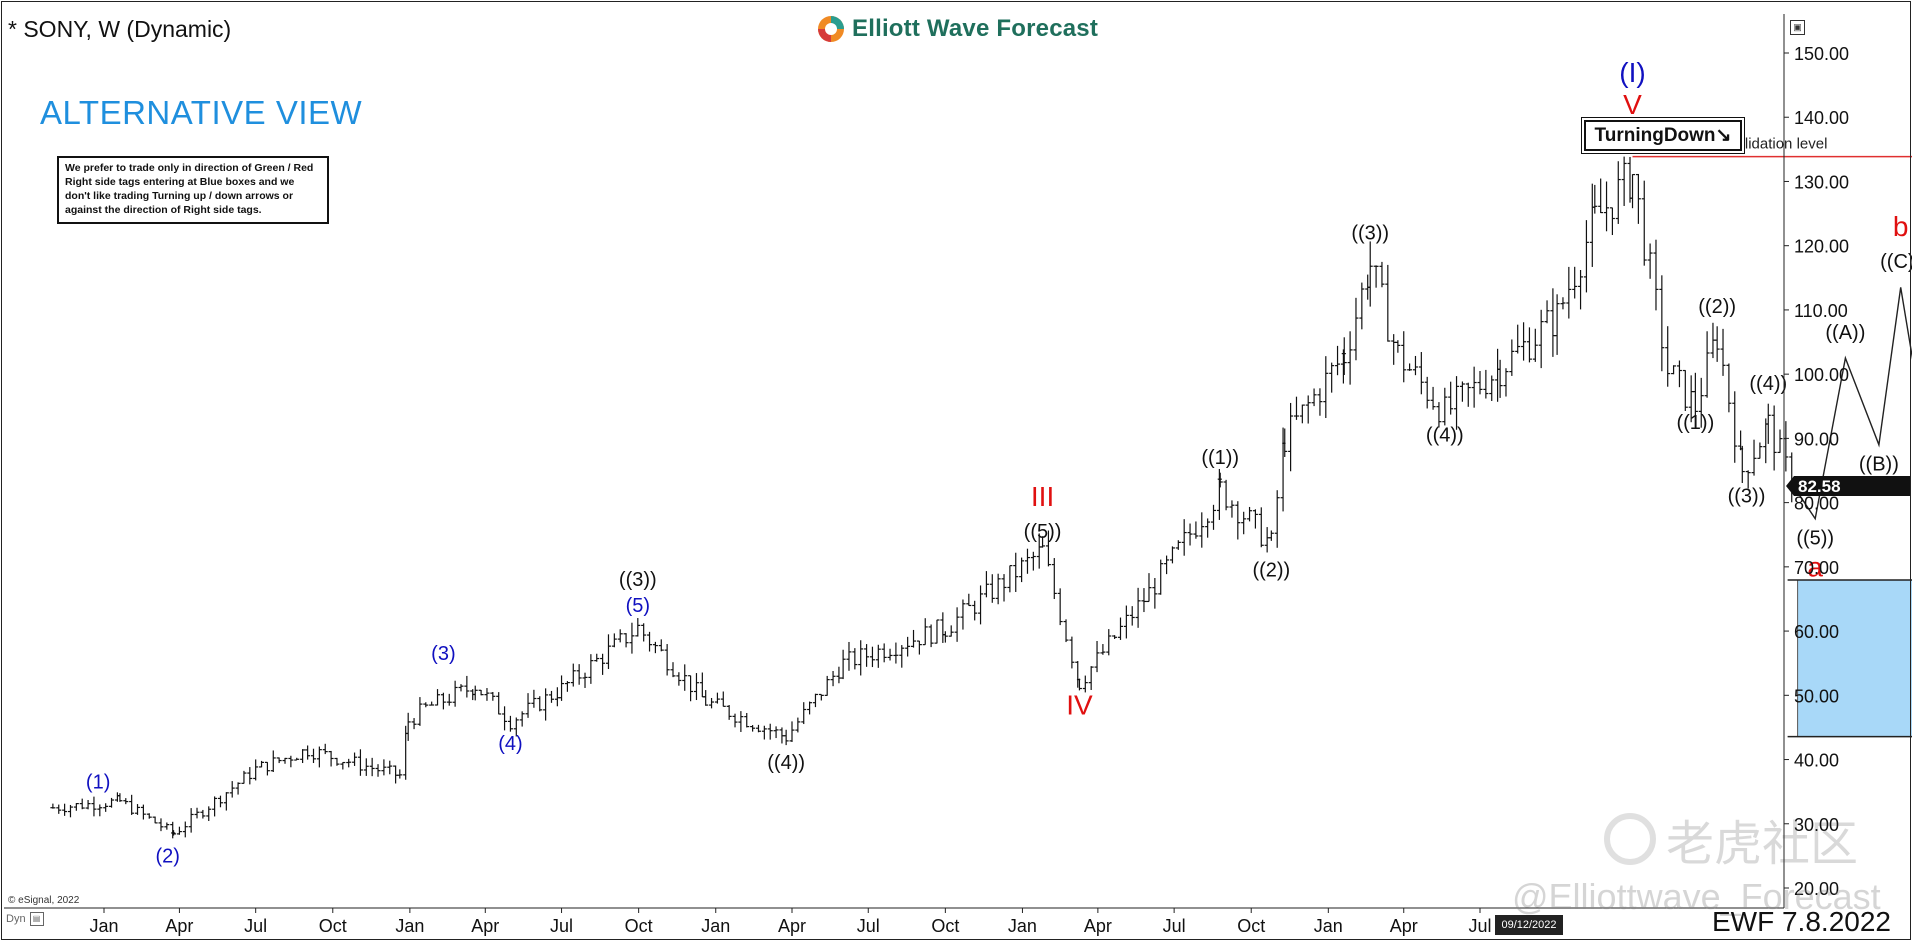 The width and height of the screenshot is (1912, 941). I want to click on wave-label: (I), so click(1632, 72).